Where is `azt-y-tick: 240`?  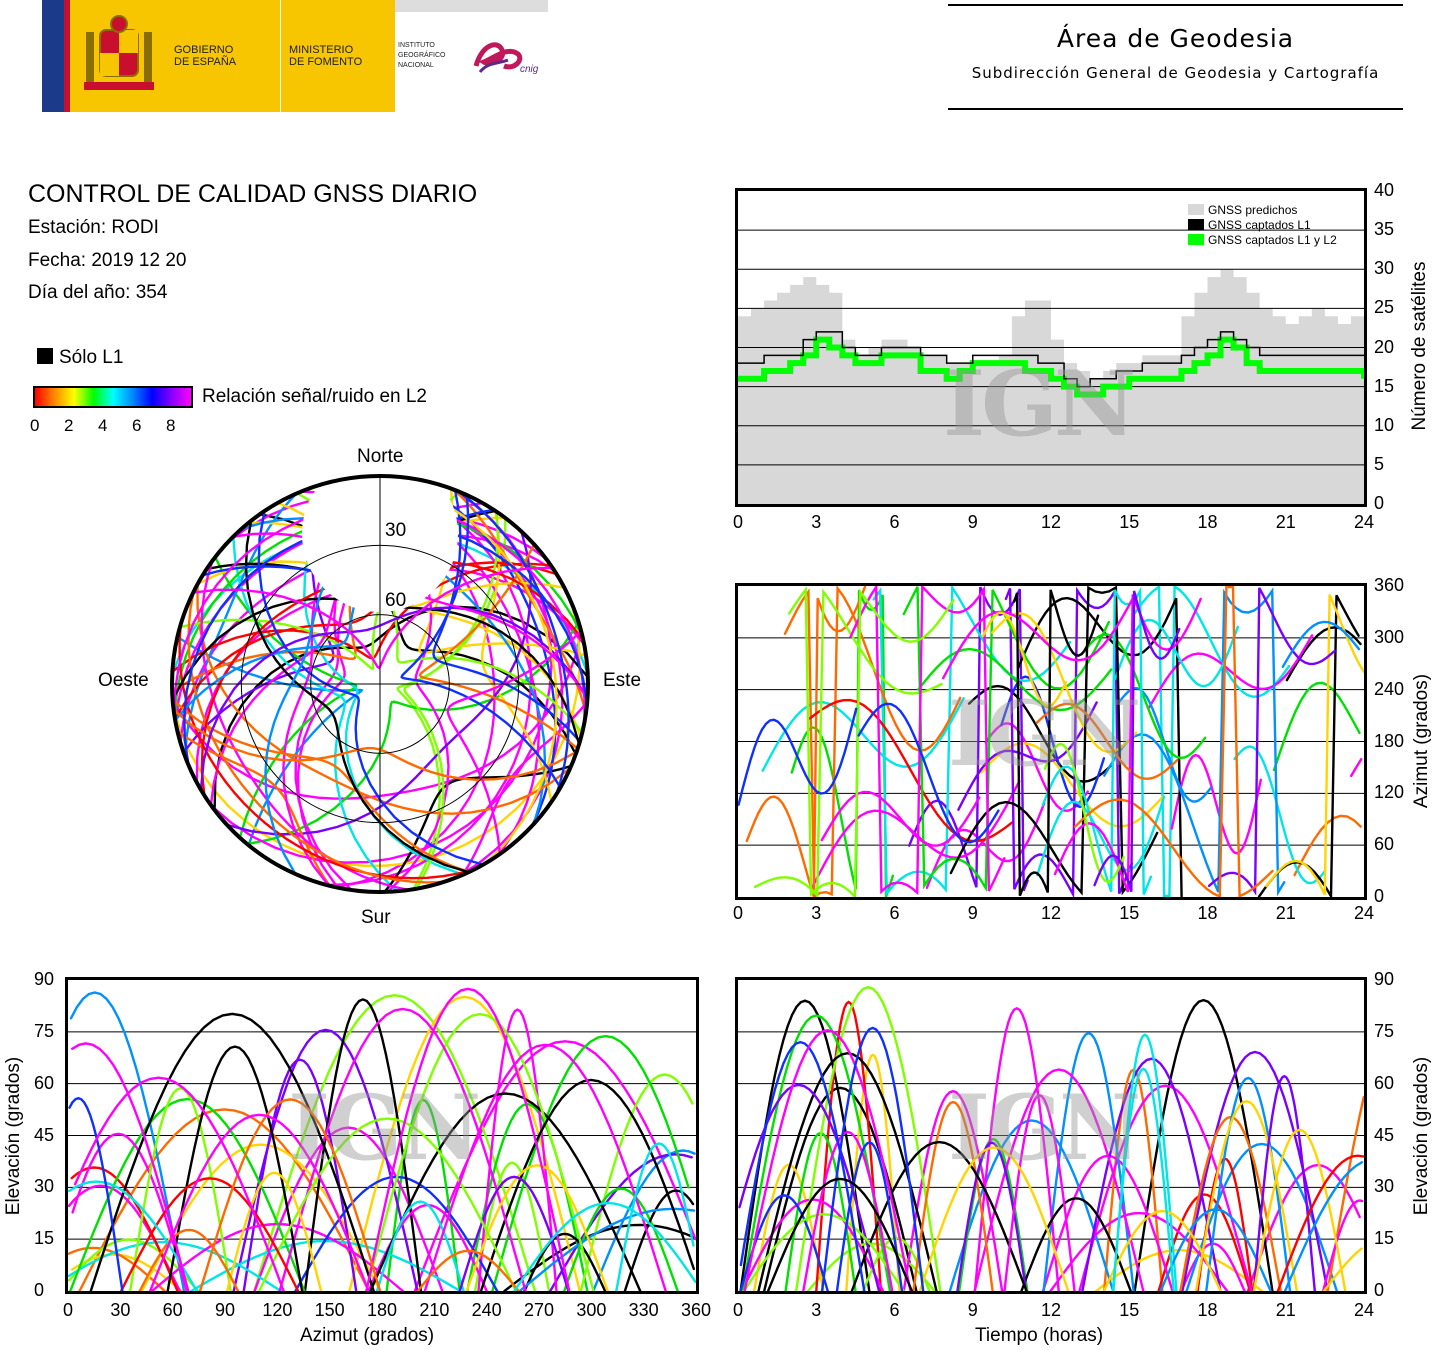 azt-y-tick: 240 is located at coordinates (1389, 688).